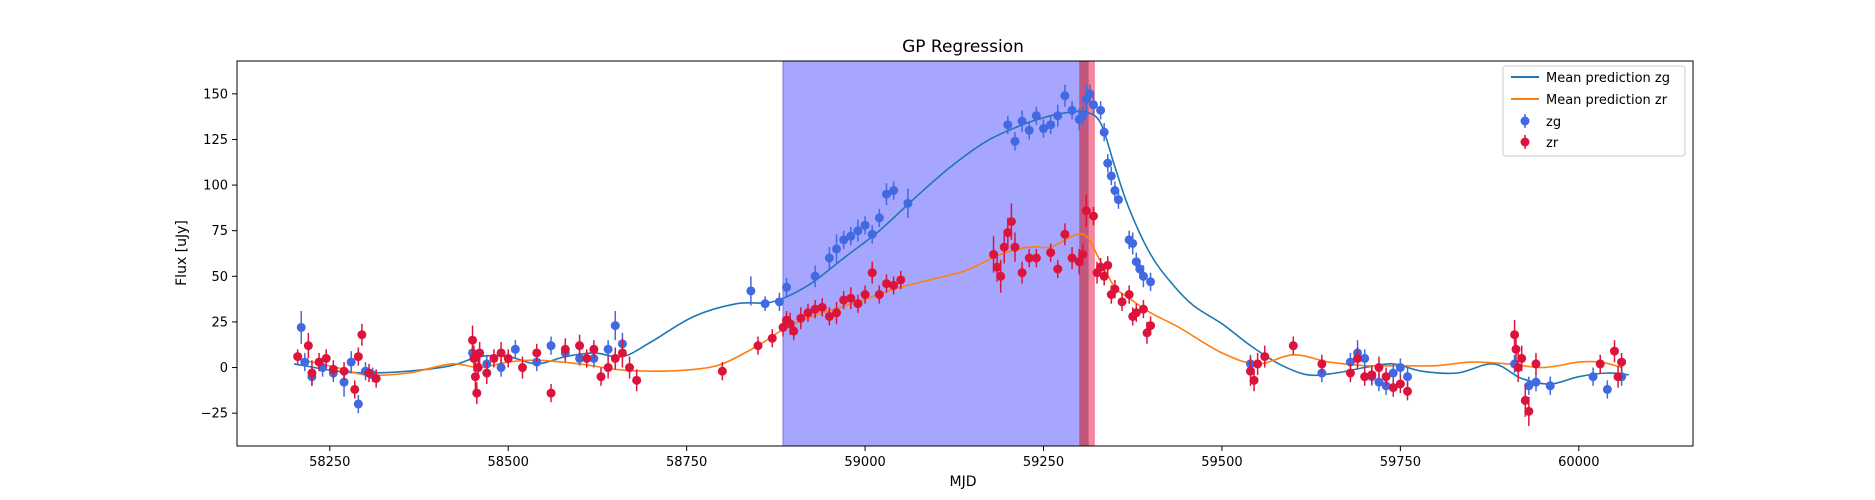 The image size is (1875, 500). Describe the element at coordinates (215, 186) in the screenshot. I see `y-tick-label: 100` at that location.